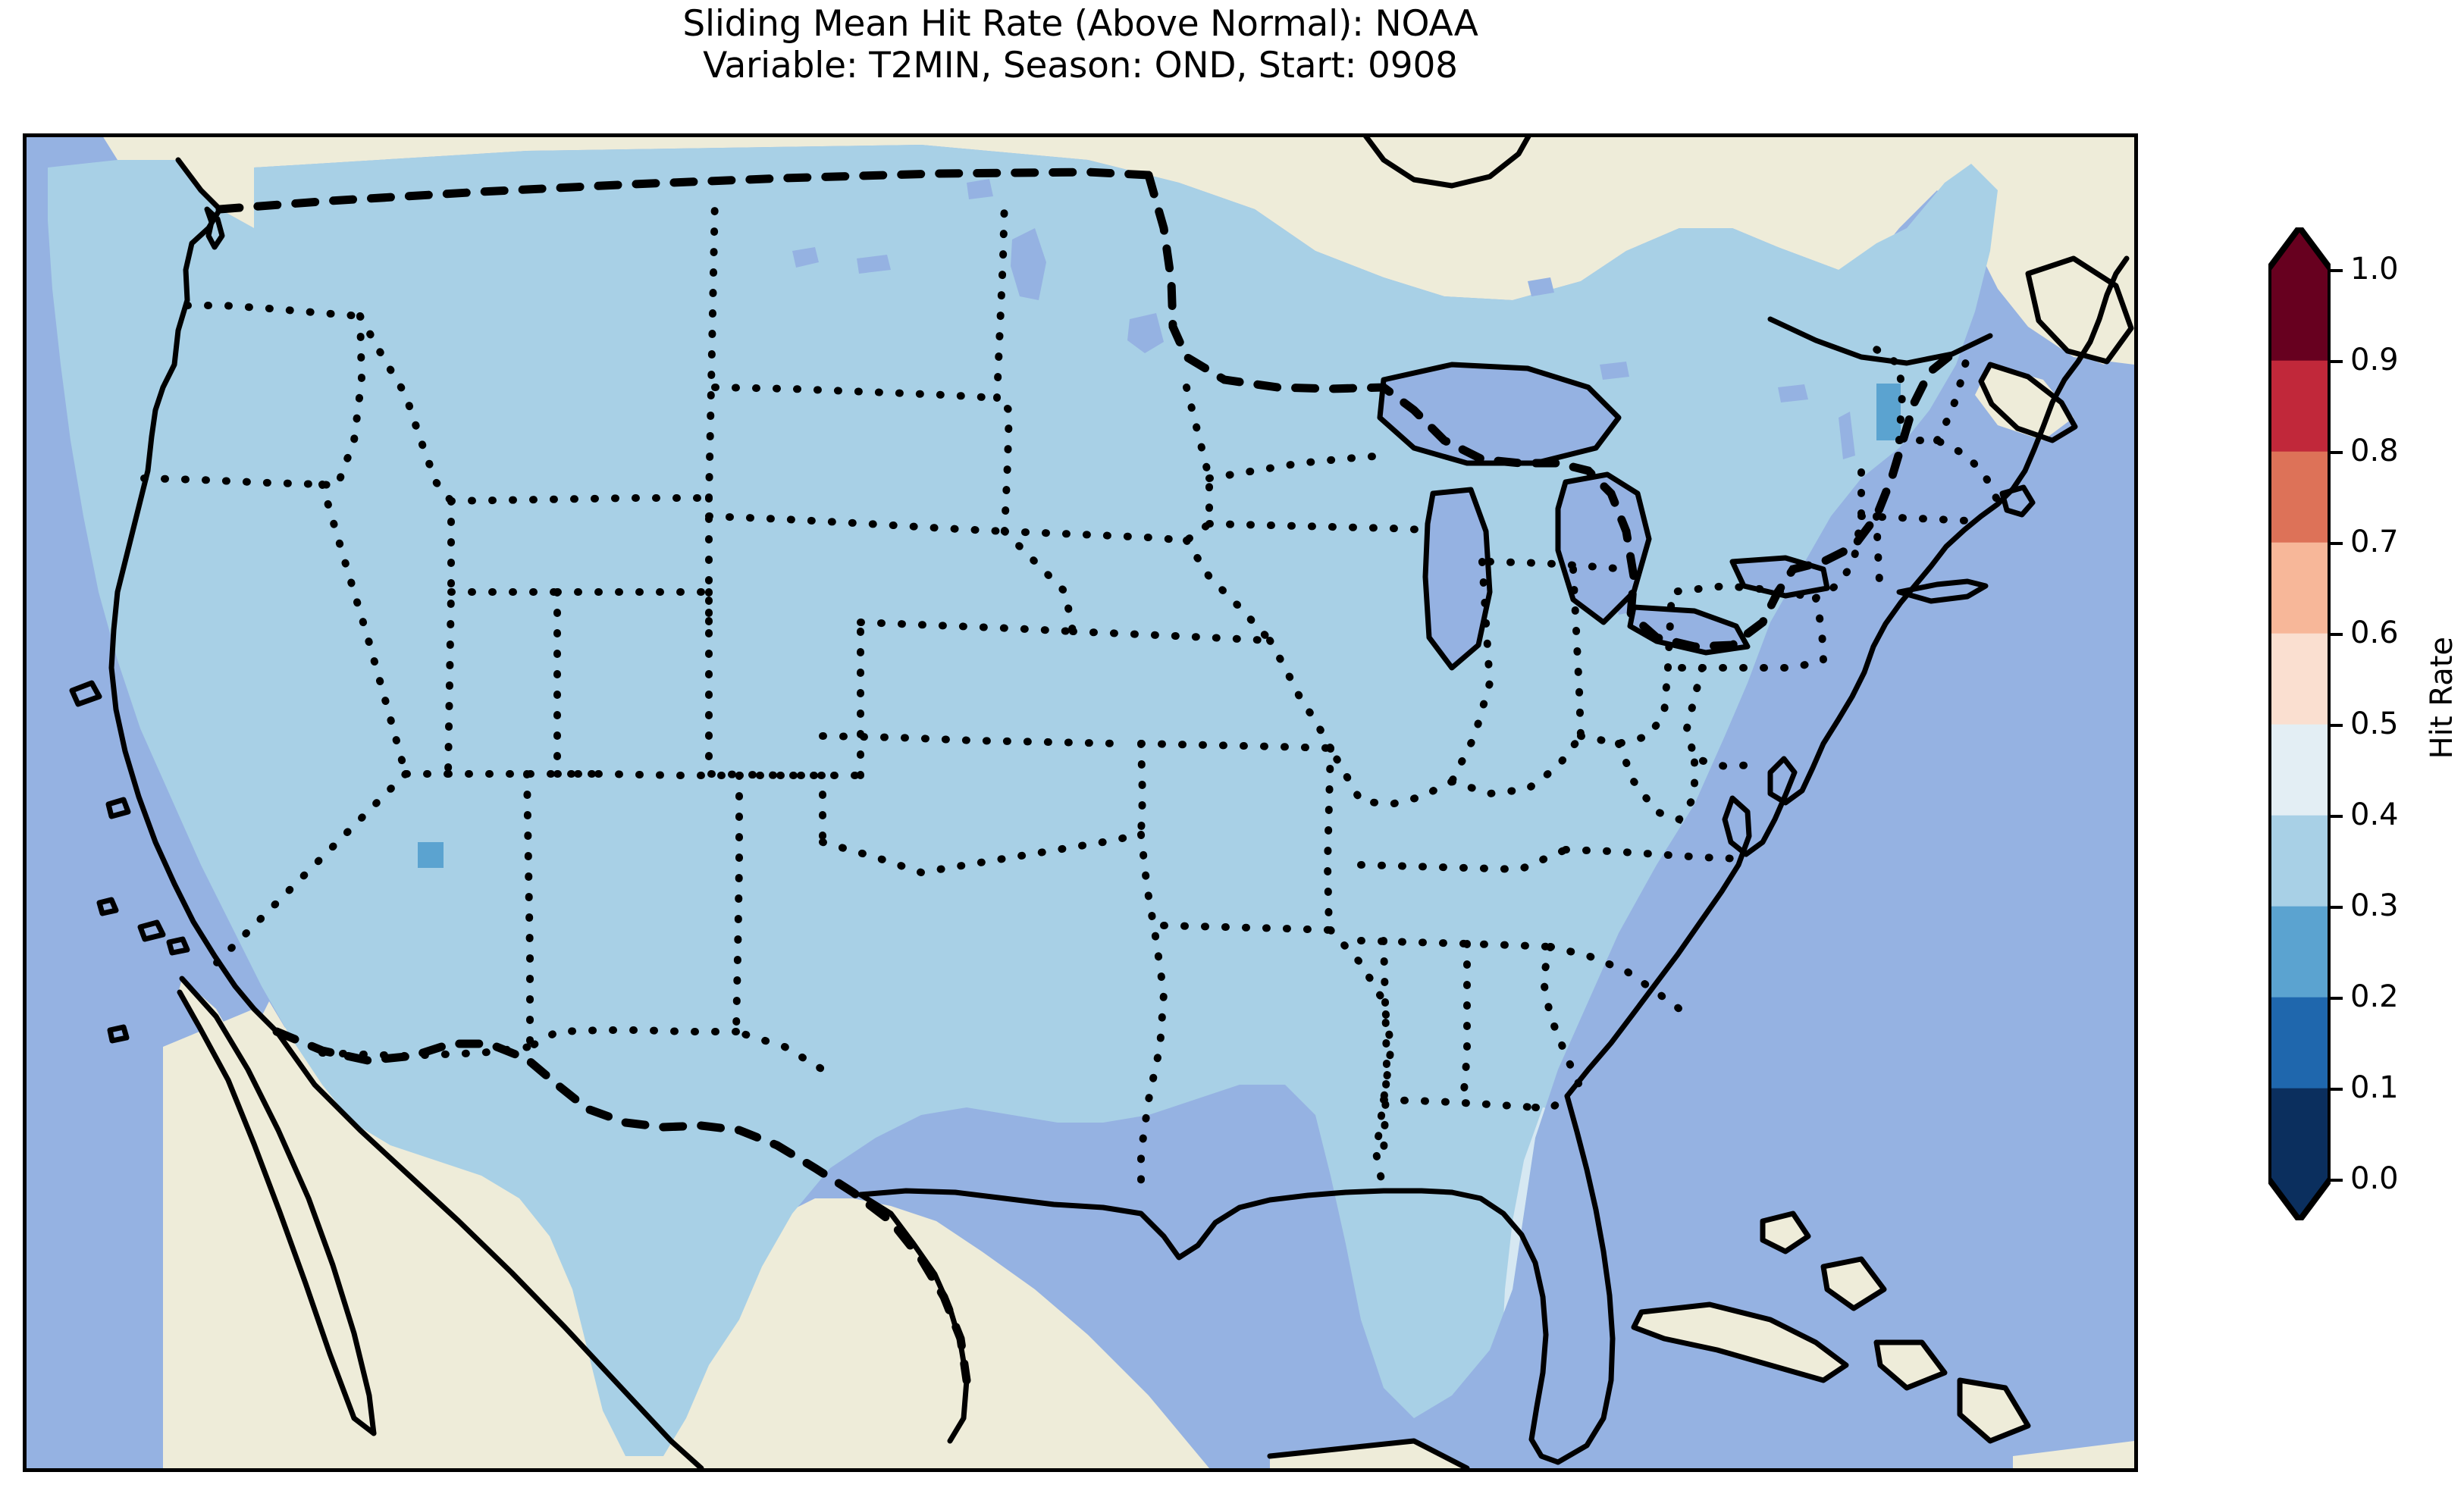 This screenshot has width=2464, height=1494. I want to click on colorbar-over-arrow, so click(2300, 248).